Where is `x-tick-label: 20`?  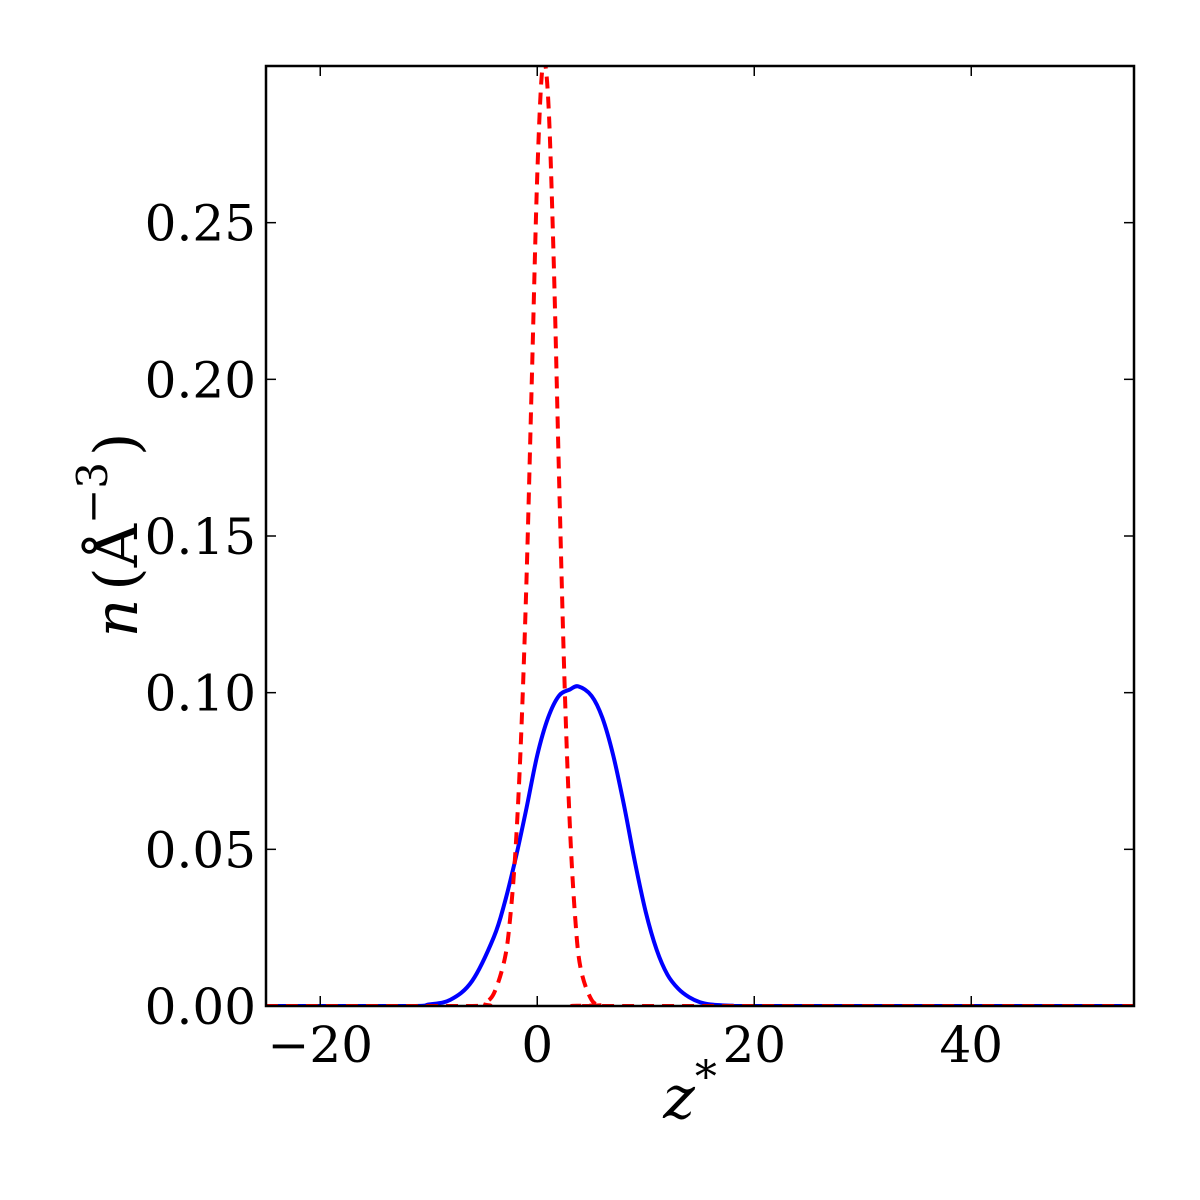 x-tick-label: 20 is located at coordinates (754, 1045).